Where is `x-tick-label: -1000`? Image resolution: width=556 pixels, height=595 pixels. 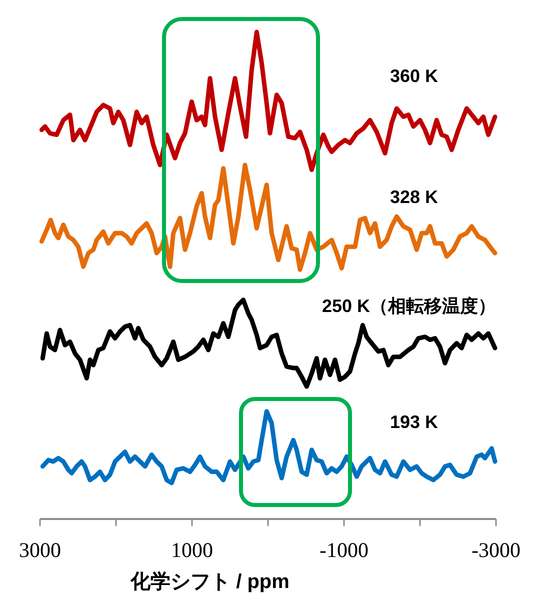 x-tick-label: -1000 is located at coordinates (344, 550).